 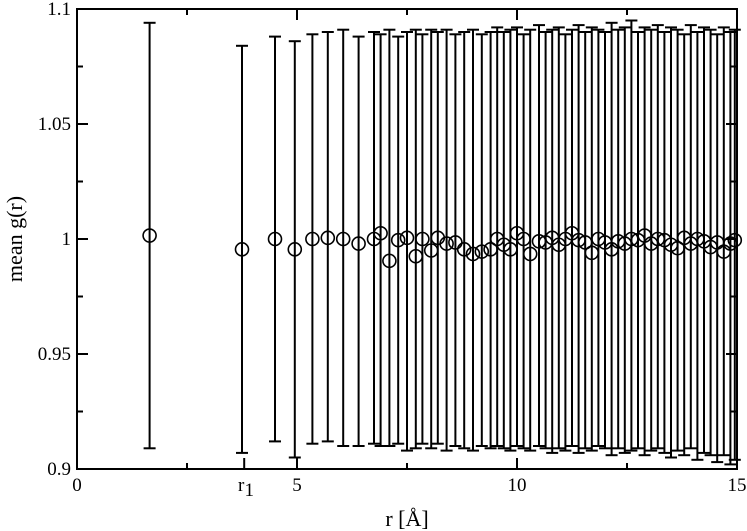 What do you see at coordinates (77, 485) in the screenshot?
I see `x-tick-label: 0` at bounding box center [77, 485].